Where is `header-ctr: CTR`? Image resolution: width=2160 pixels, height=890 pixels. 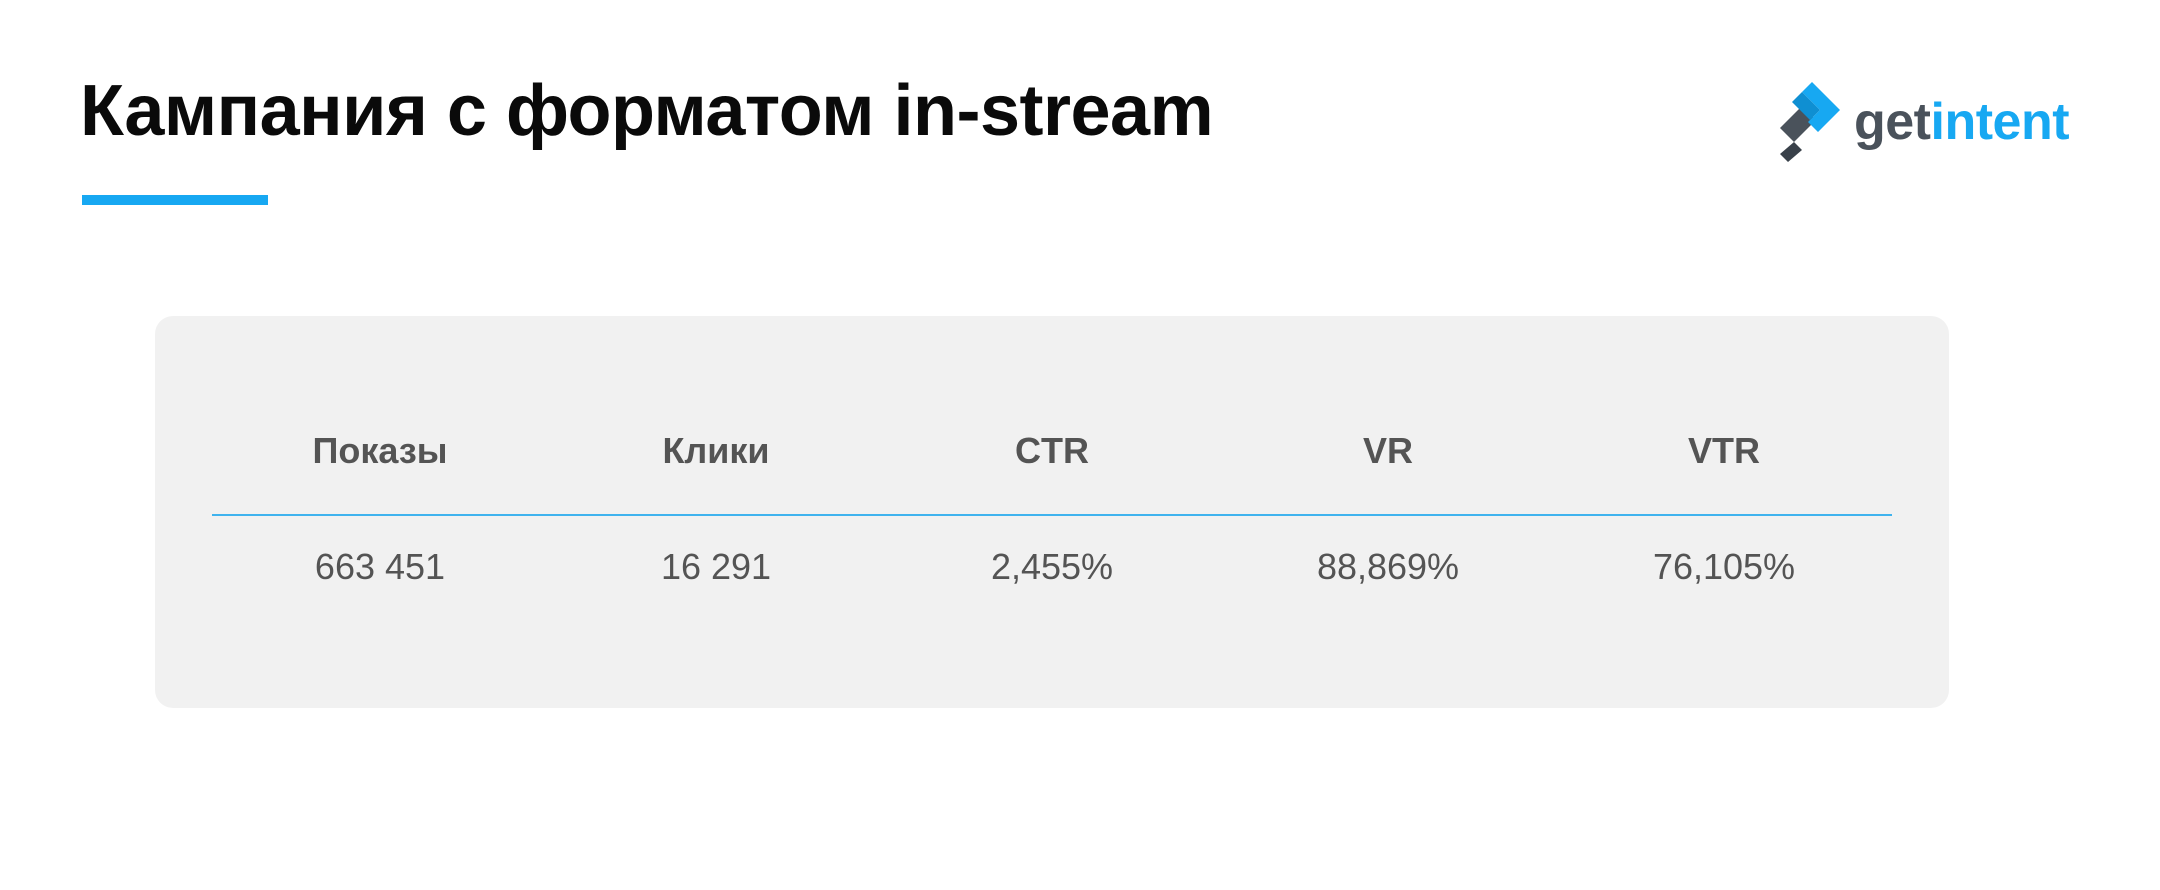 header-ctr: CTR is located at coordinates (1052, 450).